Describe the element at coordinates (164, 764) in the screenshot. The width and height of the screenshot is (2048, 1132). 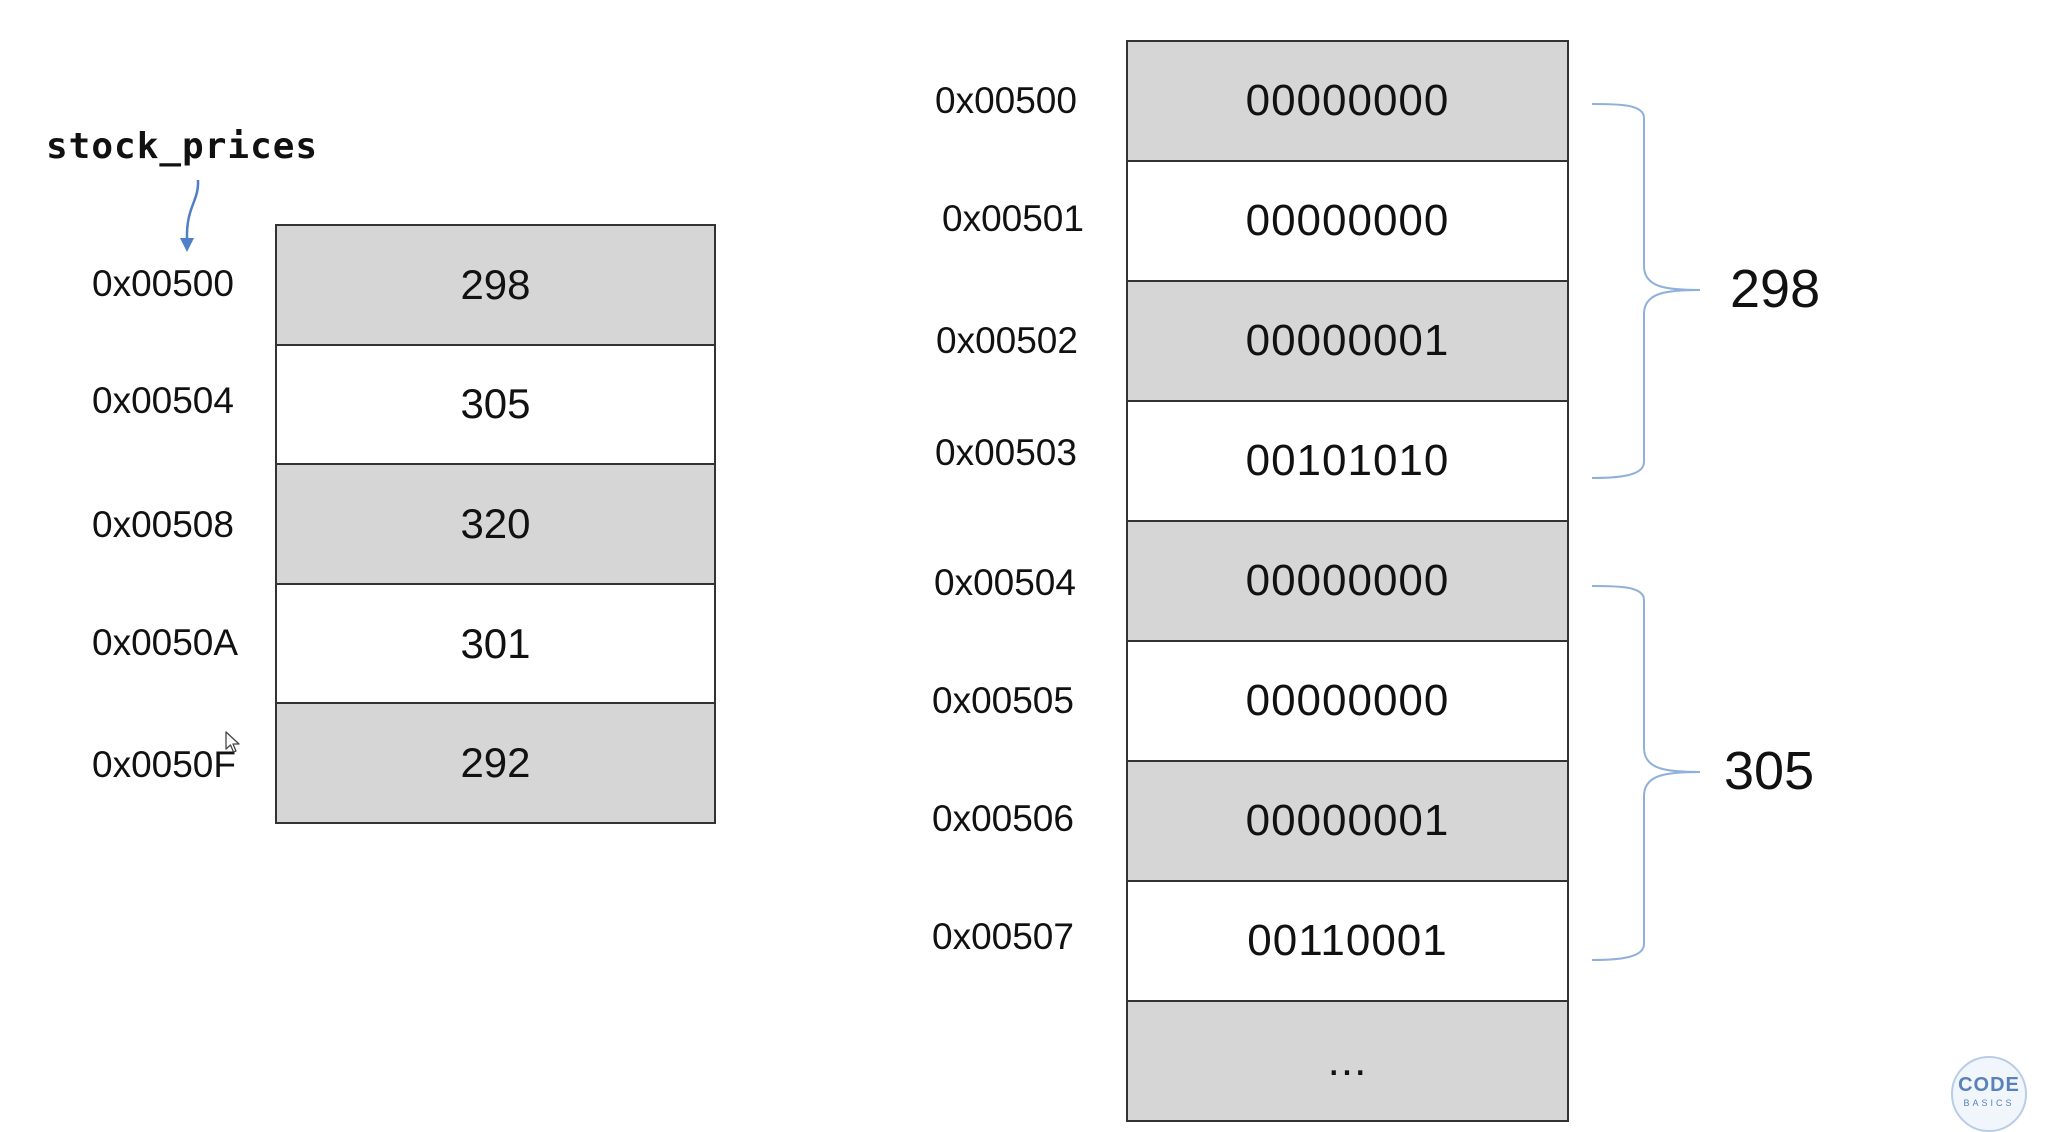
I see `array-address: 0x0050F` at that location.